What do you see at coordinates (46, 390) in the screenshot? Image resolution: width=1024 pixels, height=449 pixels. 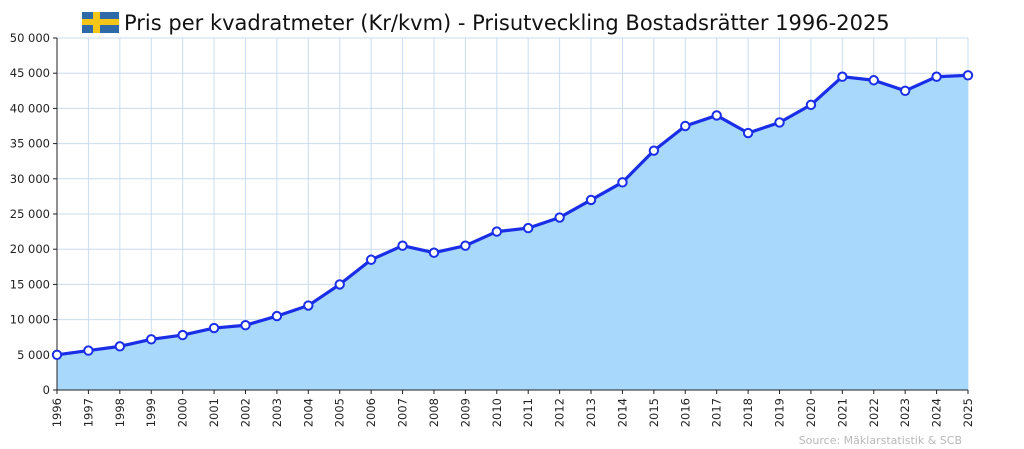 I see `y-tick-label: 0` at bounding box center [46, 390].